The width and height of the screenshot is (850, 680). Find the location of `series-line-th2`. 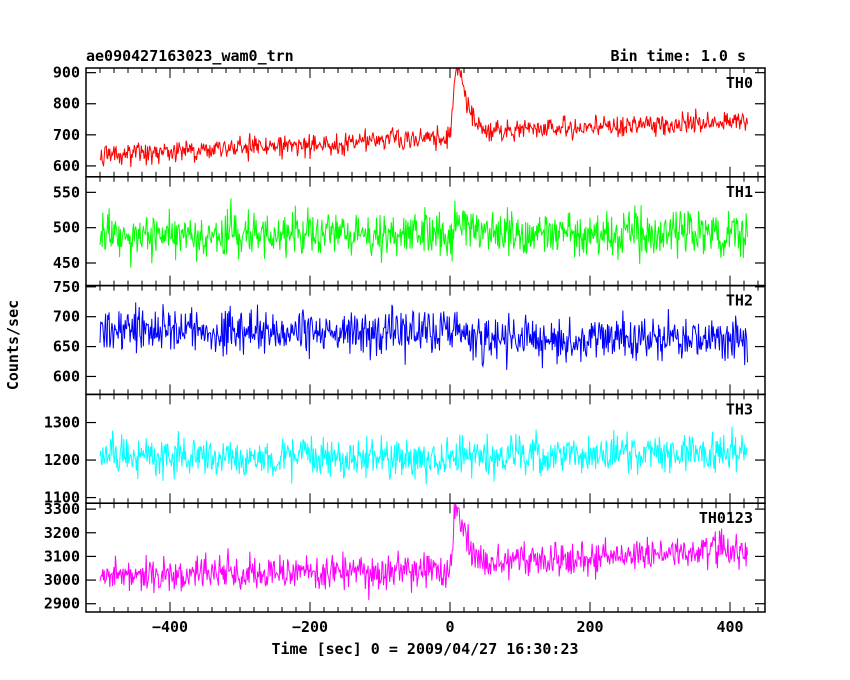

series-line-th2 is located at coordinates (423, 336).